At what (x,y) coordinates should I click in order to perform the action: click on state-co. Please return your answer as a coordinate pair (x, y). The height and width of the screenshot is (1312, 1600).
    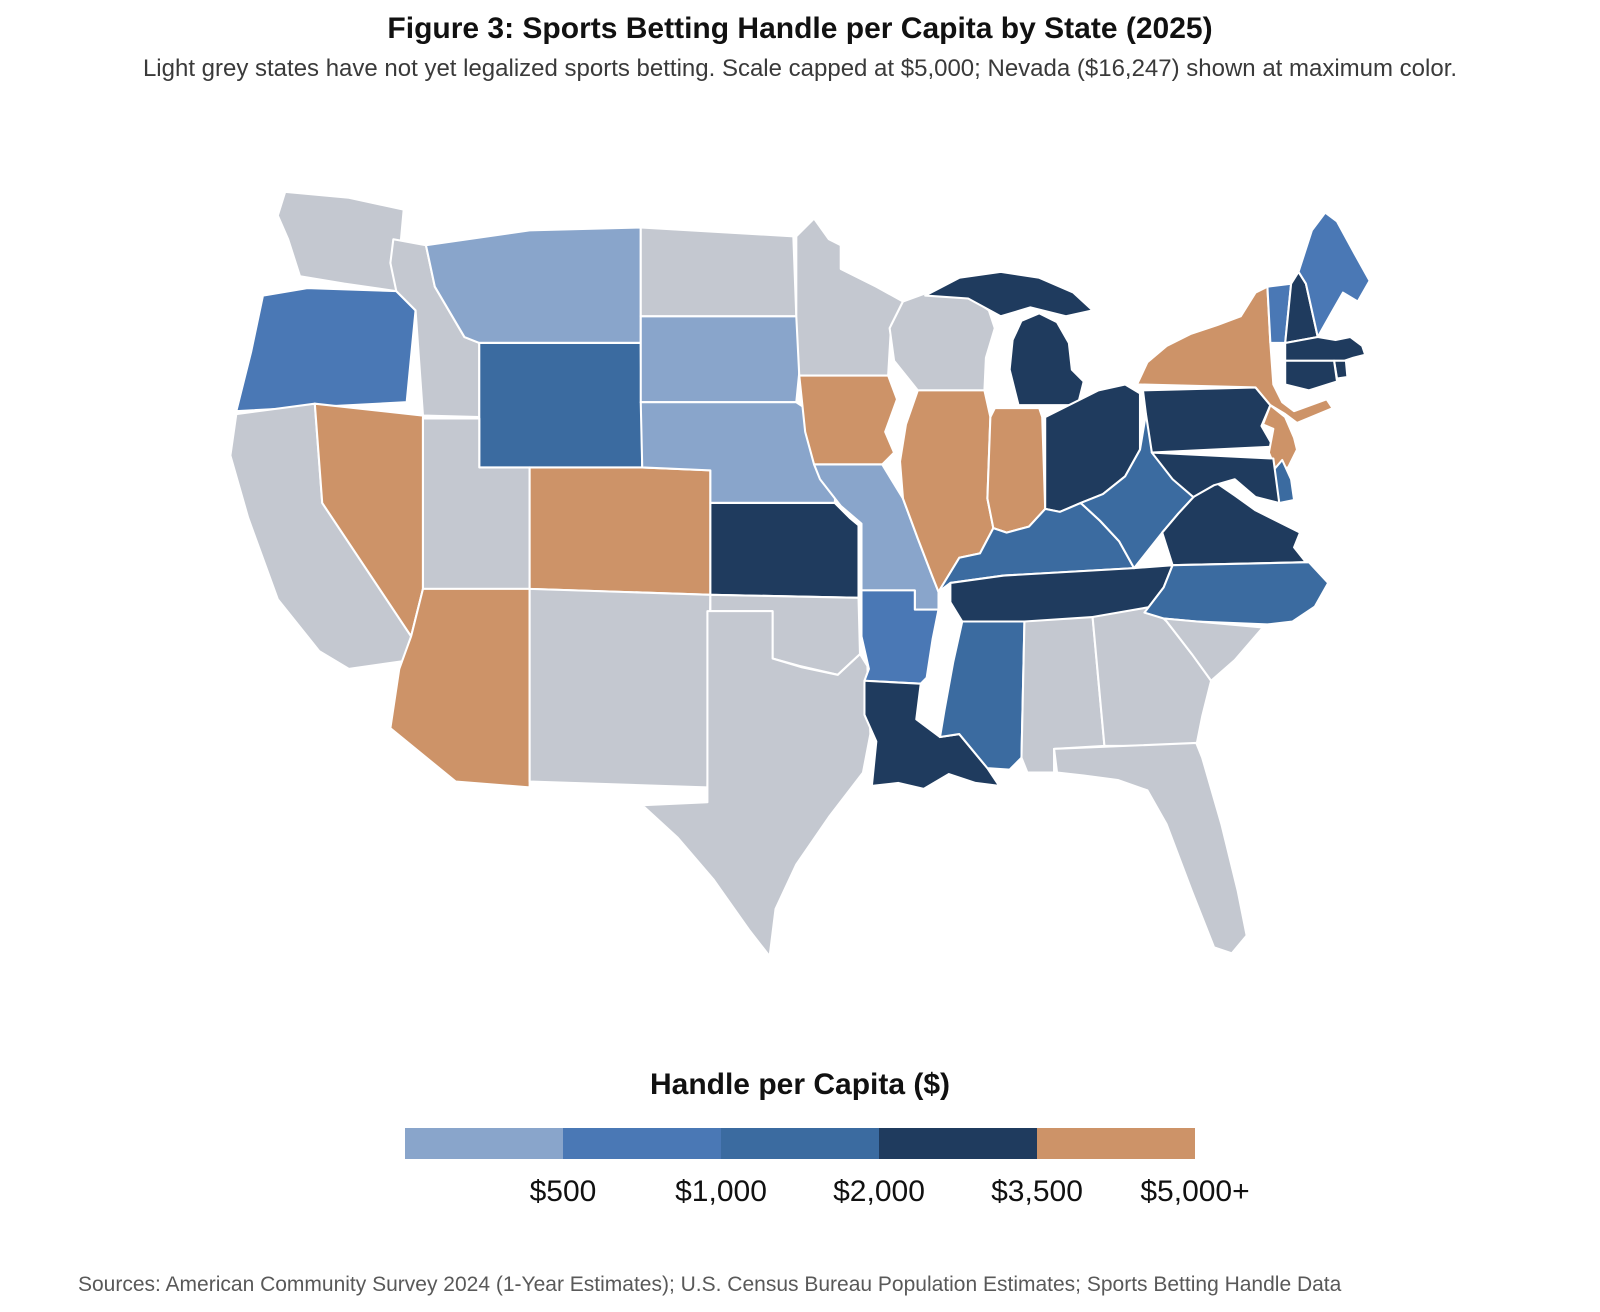
    Looking at the image, I should click on (620, 531).